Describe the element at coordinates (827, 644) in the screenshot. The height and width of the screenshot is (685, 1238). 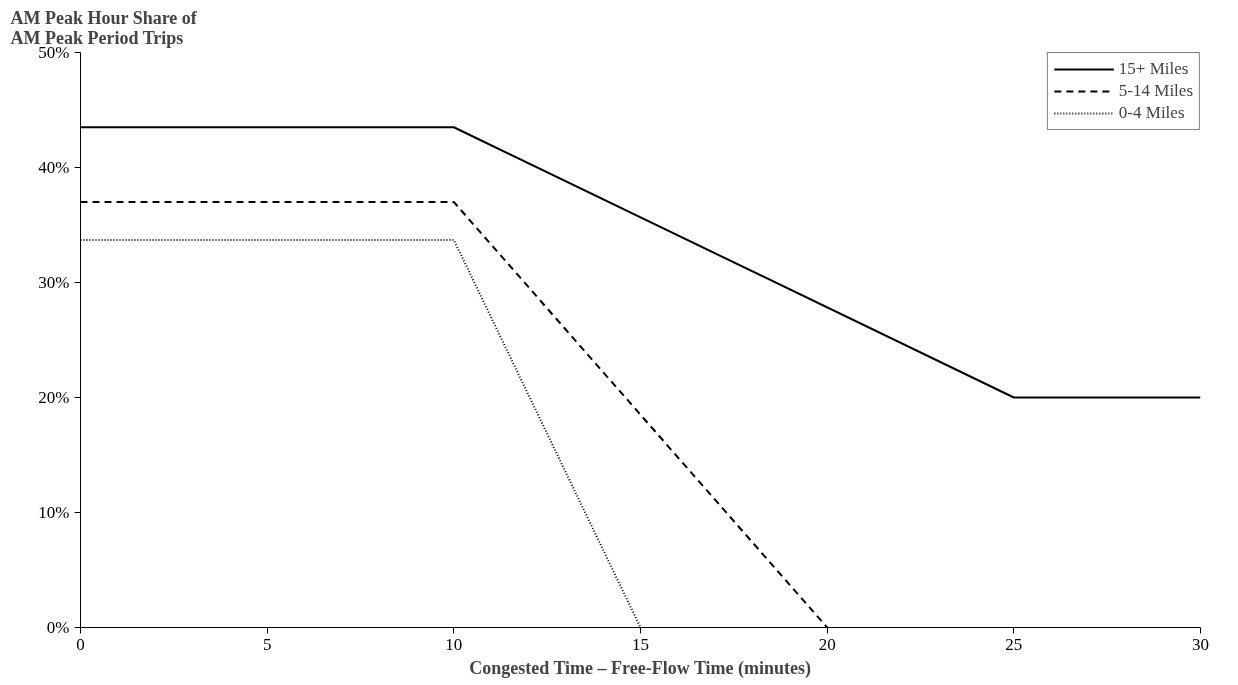
I see `x-tick-label: 20` at that location.